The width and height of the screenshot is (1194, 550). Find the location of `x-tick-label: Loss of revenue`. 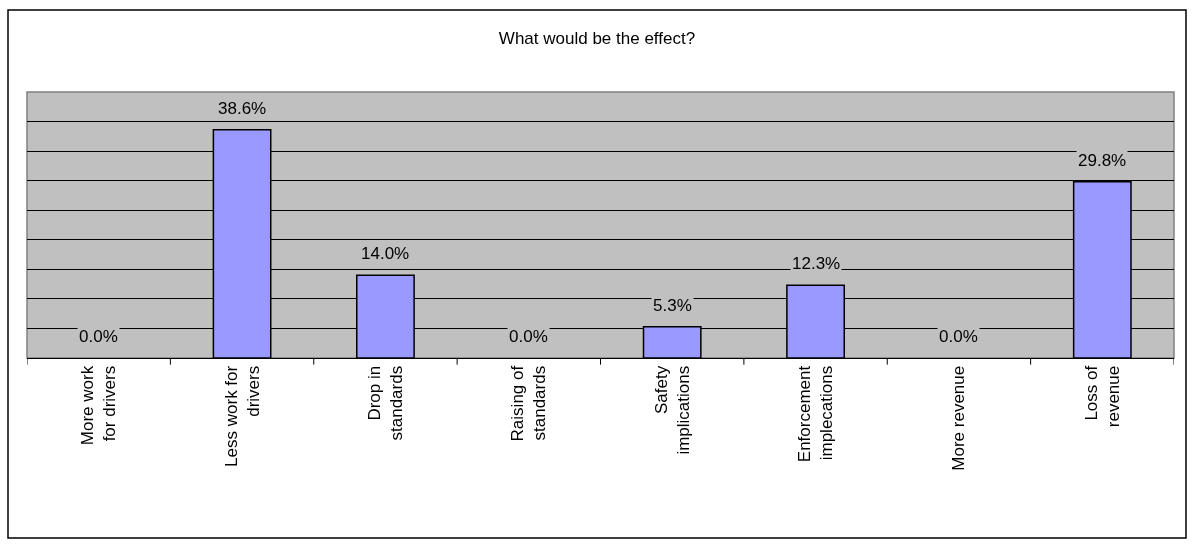

x-tick-label: Loss of revenue is located at coordinates (1102, 396).